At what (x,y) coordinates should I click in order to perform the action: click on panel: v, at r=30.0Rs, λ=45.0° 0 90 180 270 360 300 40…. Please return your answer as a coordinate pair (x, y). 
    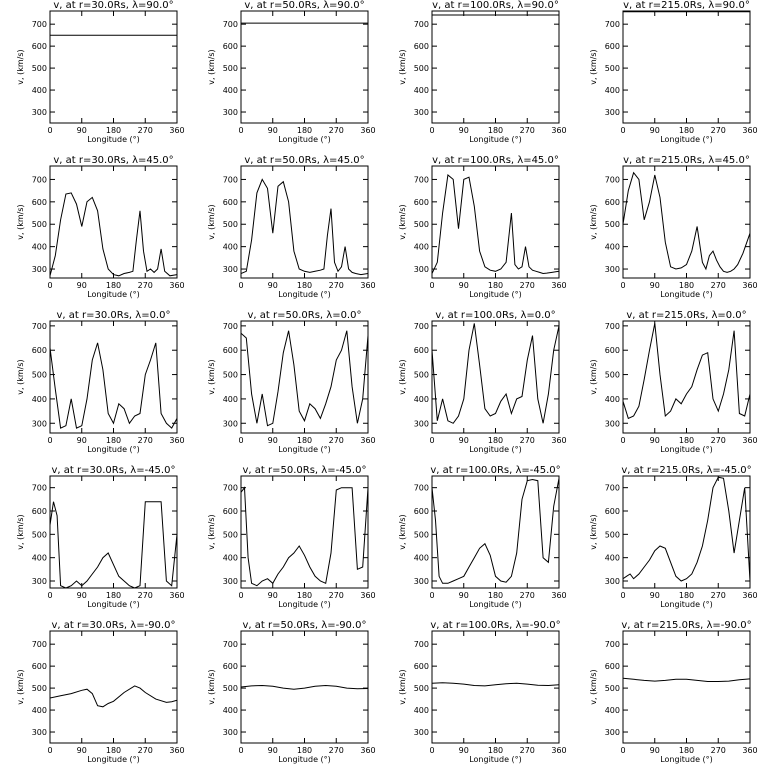
    Looking at the image, I should click on (100, 227).